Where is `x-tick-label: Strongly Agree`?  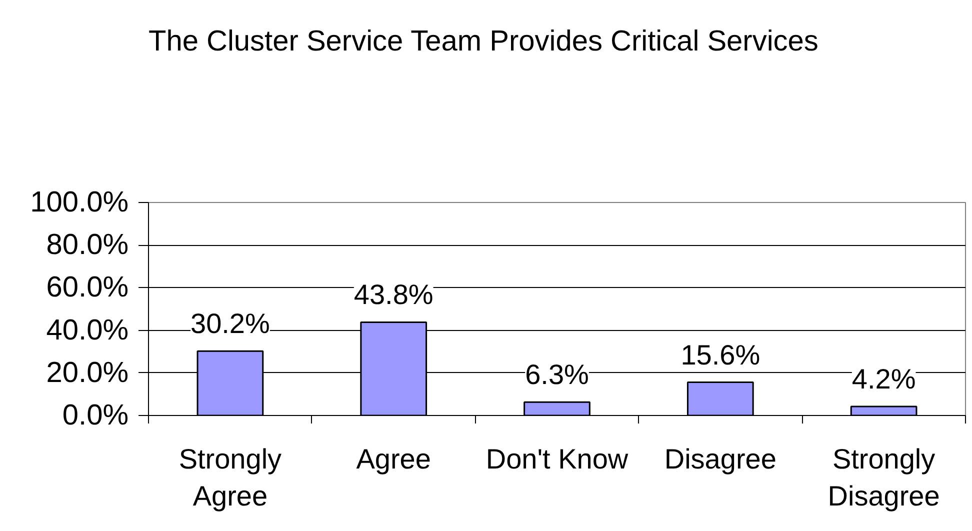
x-tick-label: Strongly Agree is located at coordinates (230, 478).